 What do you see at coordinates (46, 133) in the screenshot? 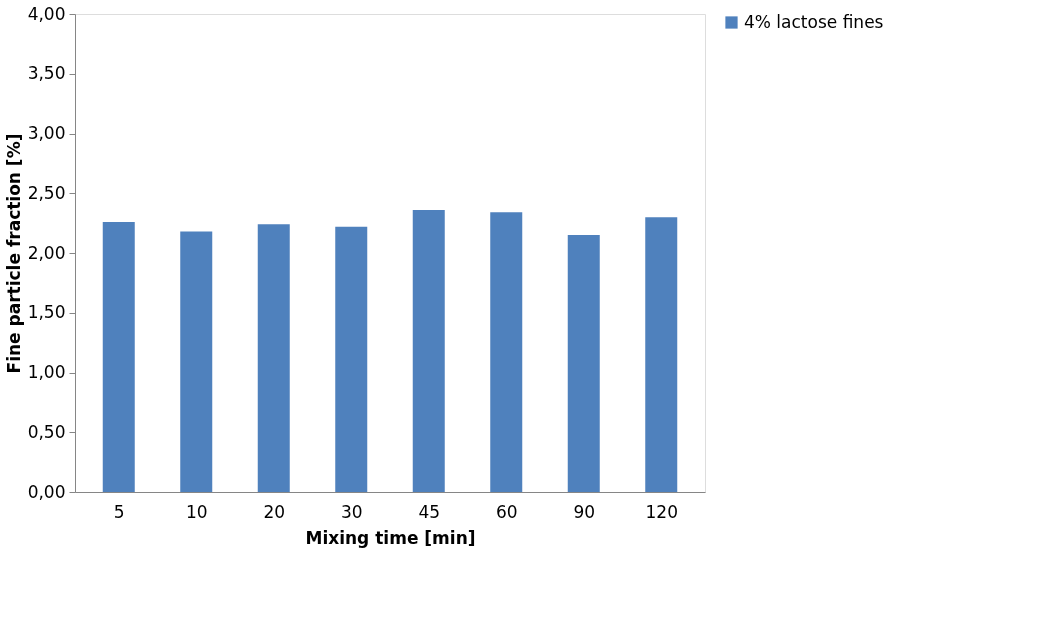
I see `y-tick-label: 3,00` at bounding box center [46, 133].